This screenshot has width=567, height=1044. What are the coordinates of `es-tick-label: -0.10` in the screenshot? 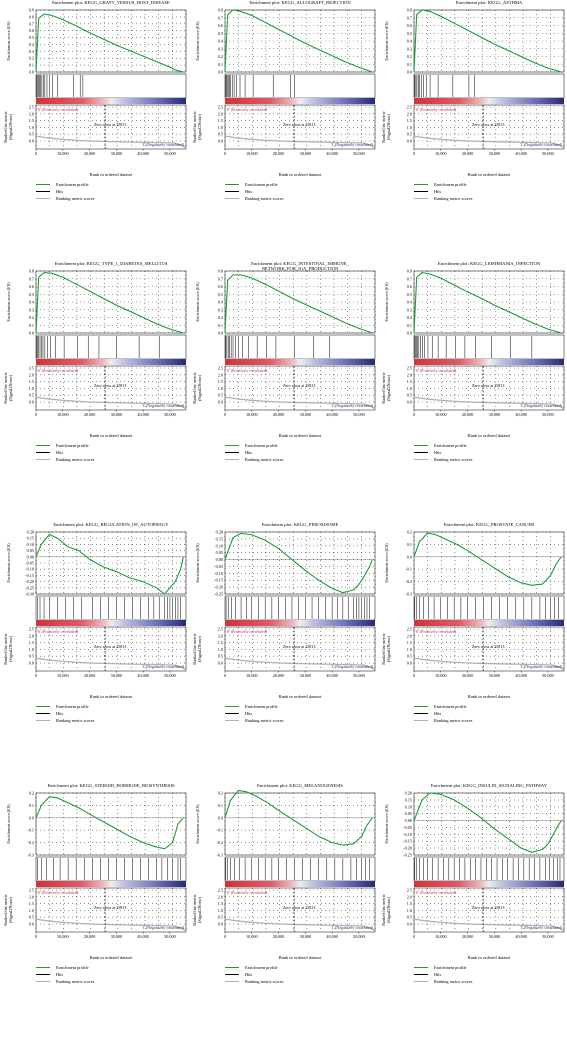 It's located at (218, 573).